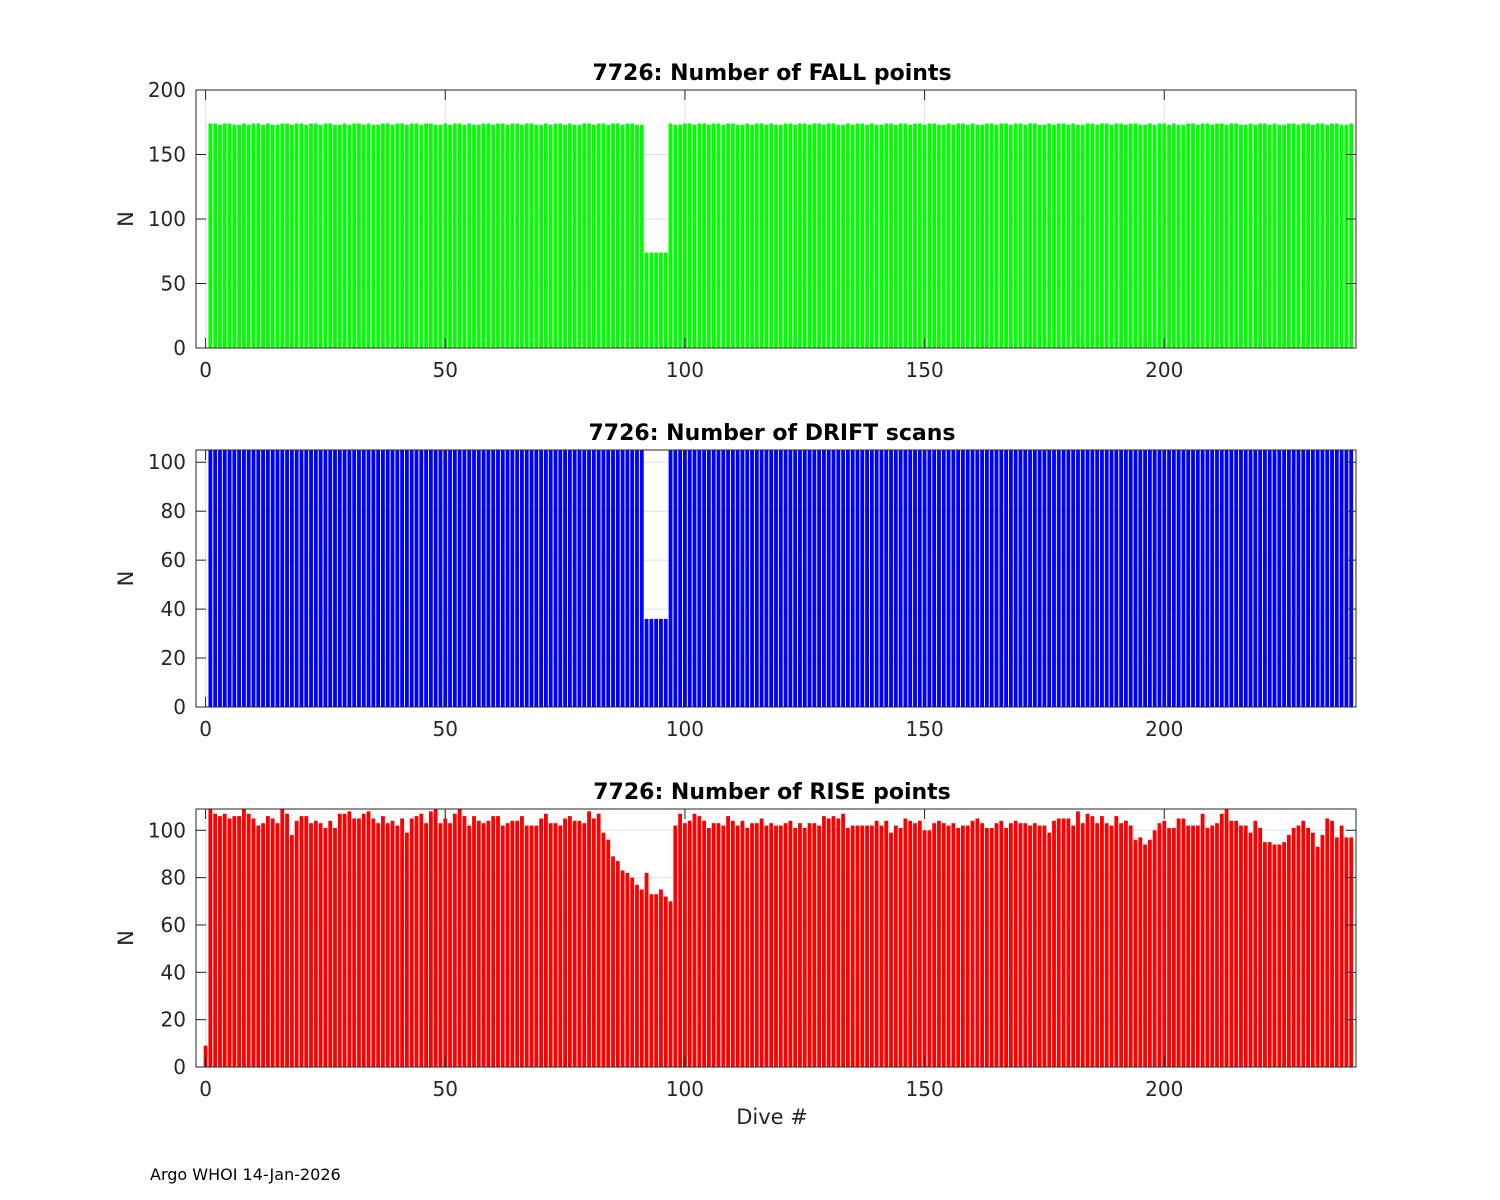  I want to click on y-tick-label: 100, so click(167, 830).